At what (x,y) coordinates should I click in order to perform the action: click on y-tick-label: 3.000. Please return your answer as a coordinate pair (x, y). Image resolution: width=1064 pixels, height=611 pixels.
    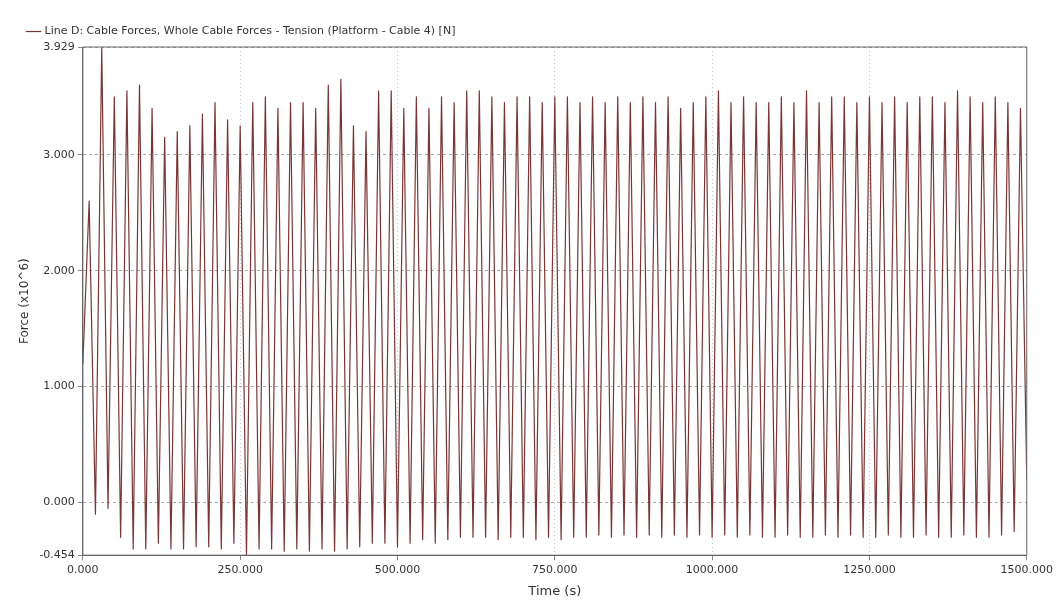
    Looking at the image, I should click on (59, 154).